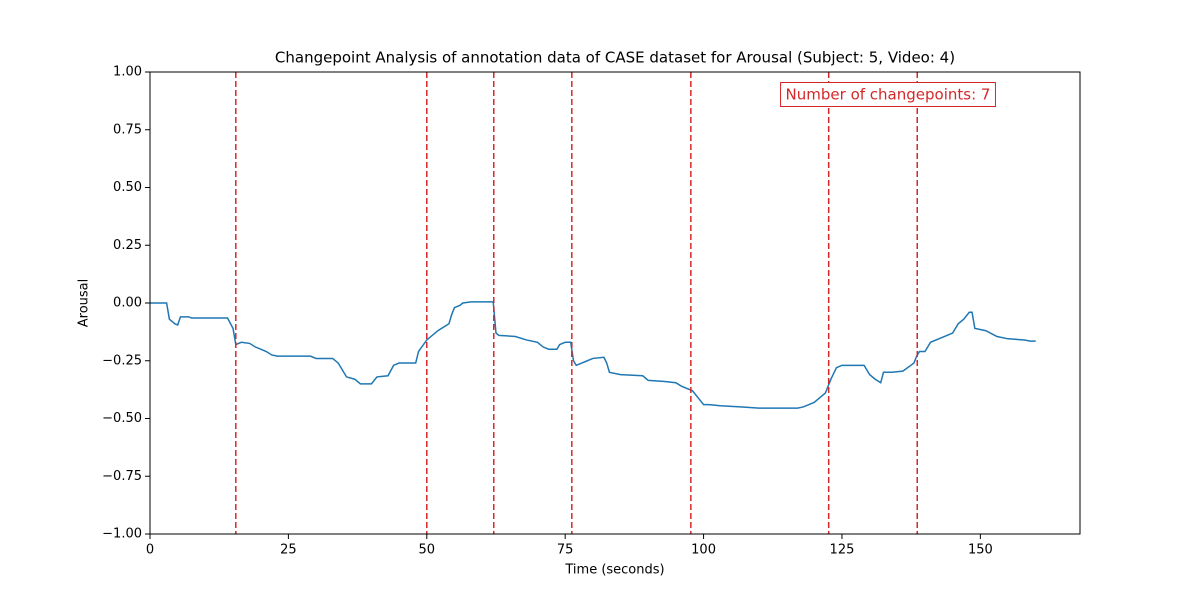 The height and width of the screenshot is (600, 1200). I want to click on y-axis-label: Arousal, so click(84, 303).